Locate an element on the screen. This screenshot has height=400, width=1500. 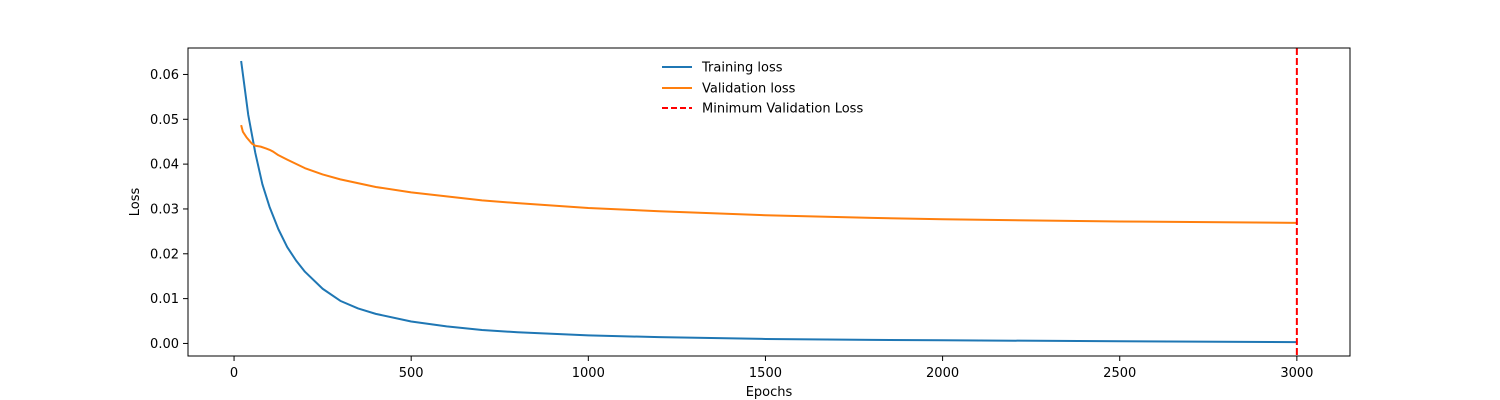
x-tick-label: 2500 is located at coordinates (1119, 373).